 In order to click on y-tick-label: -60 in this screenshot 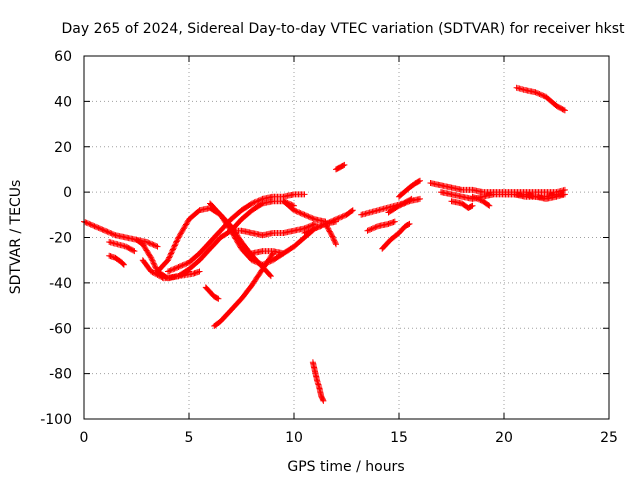, I will do `click(60, 329)`.